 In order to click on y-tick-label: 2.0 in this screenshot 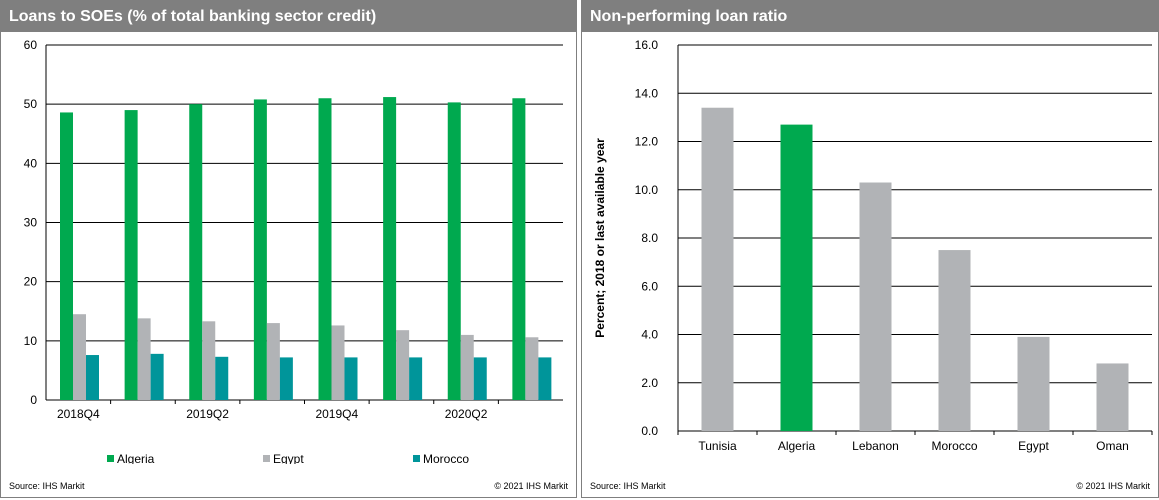, I will do `click(649, 383)`.